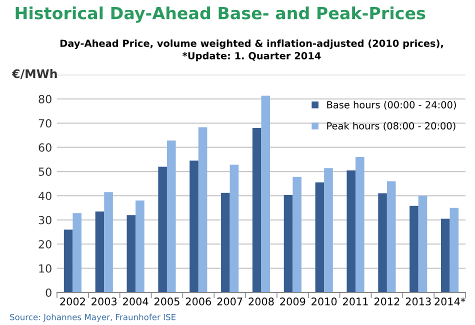  Describe the element at coordinates (229, 302) in the screenshot. I see `x-tick-label: 2007` at that location.